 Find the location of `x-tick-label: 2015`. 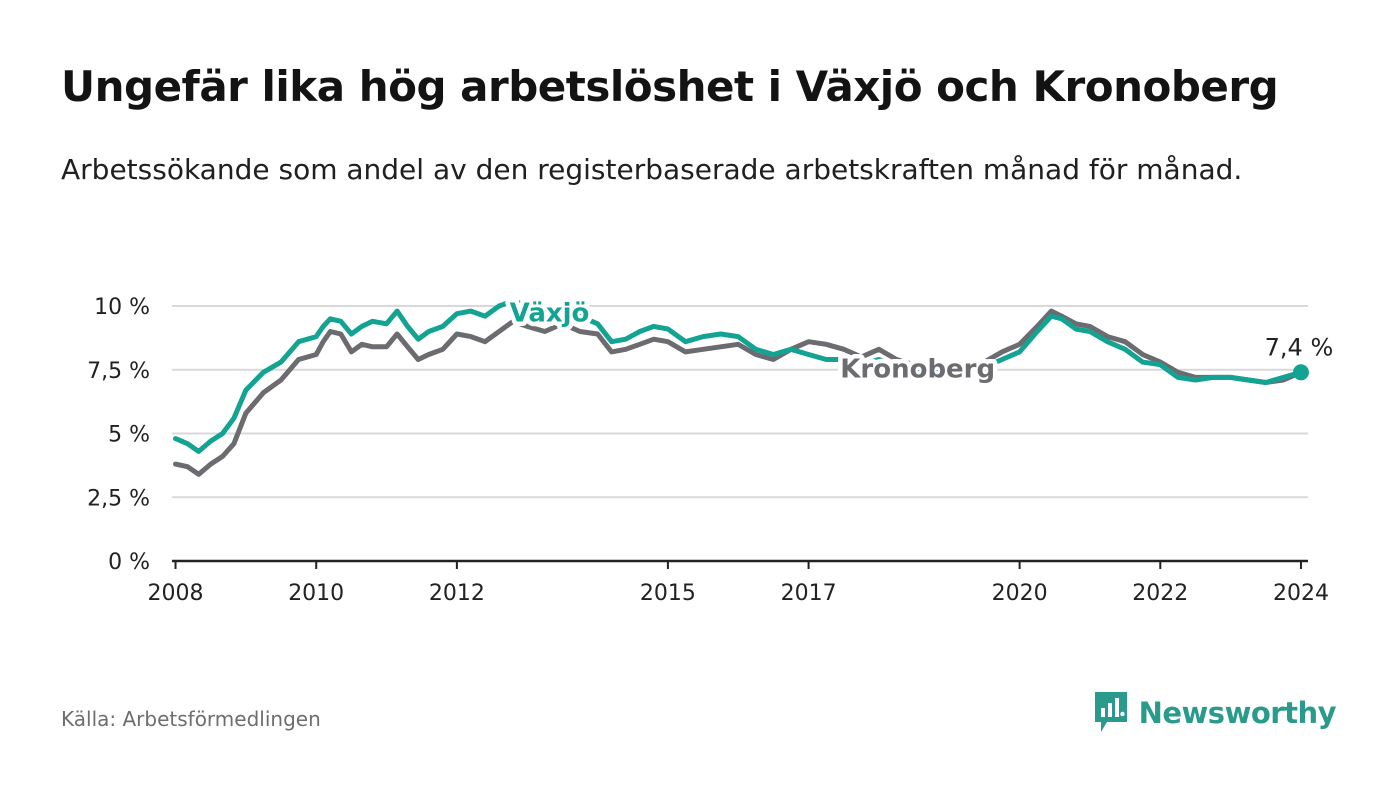

x-tick-label: 2015 is located at coordinates (668, 593).